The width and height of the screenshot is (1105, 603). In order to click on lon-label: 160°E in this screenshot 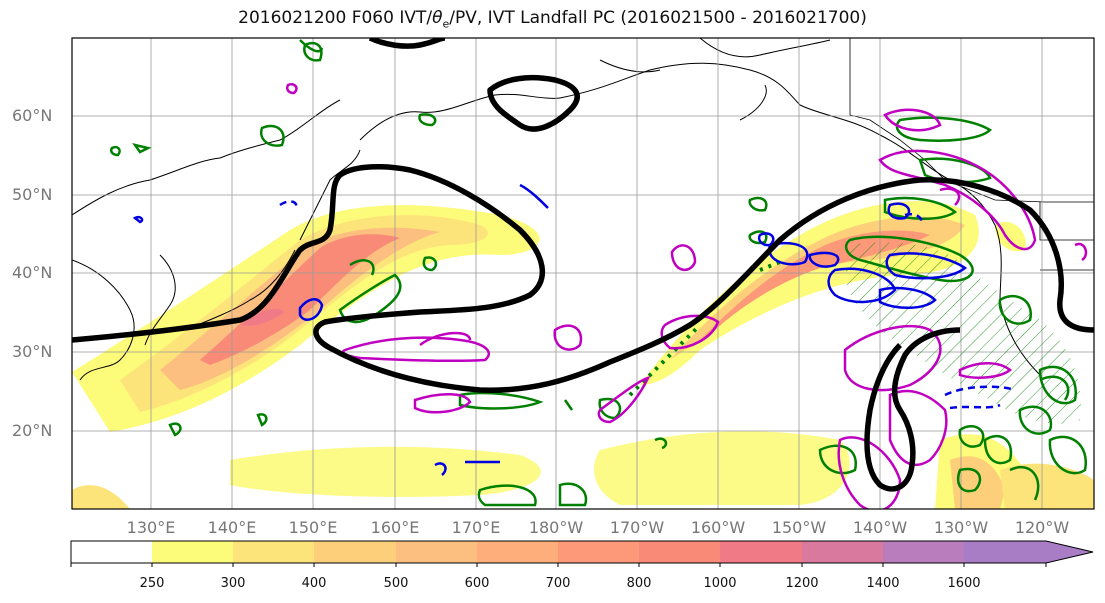, I will do `click(395, 527)`.